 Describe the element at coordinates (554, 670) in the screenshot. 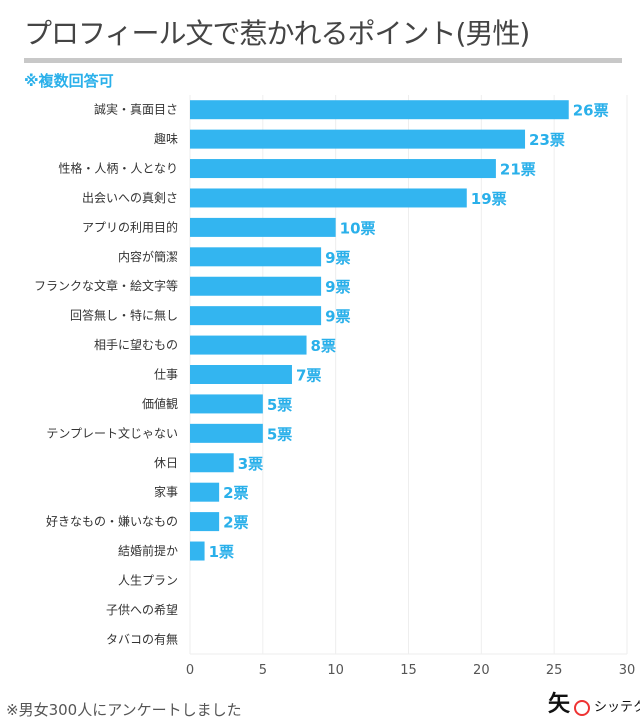

I see `x-tick-label: 25` at that location.